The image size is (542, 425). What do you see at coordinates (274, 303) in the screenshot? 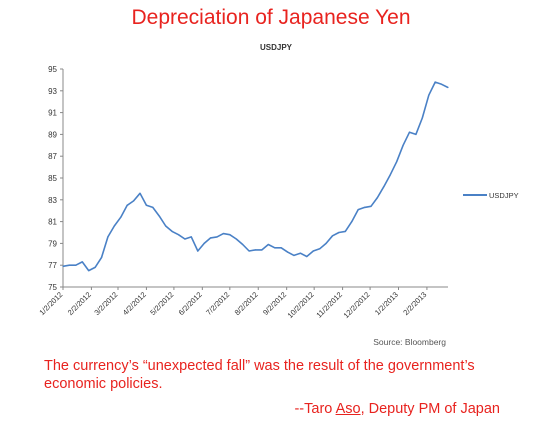
I see `x-tick-label: 9/2/2012` at bounding box center [274, 303].